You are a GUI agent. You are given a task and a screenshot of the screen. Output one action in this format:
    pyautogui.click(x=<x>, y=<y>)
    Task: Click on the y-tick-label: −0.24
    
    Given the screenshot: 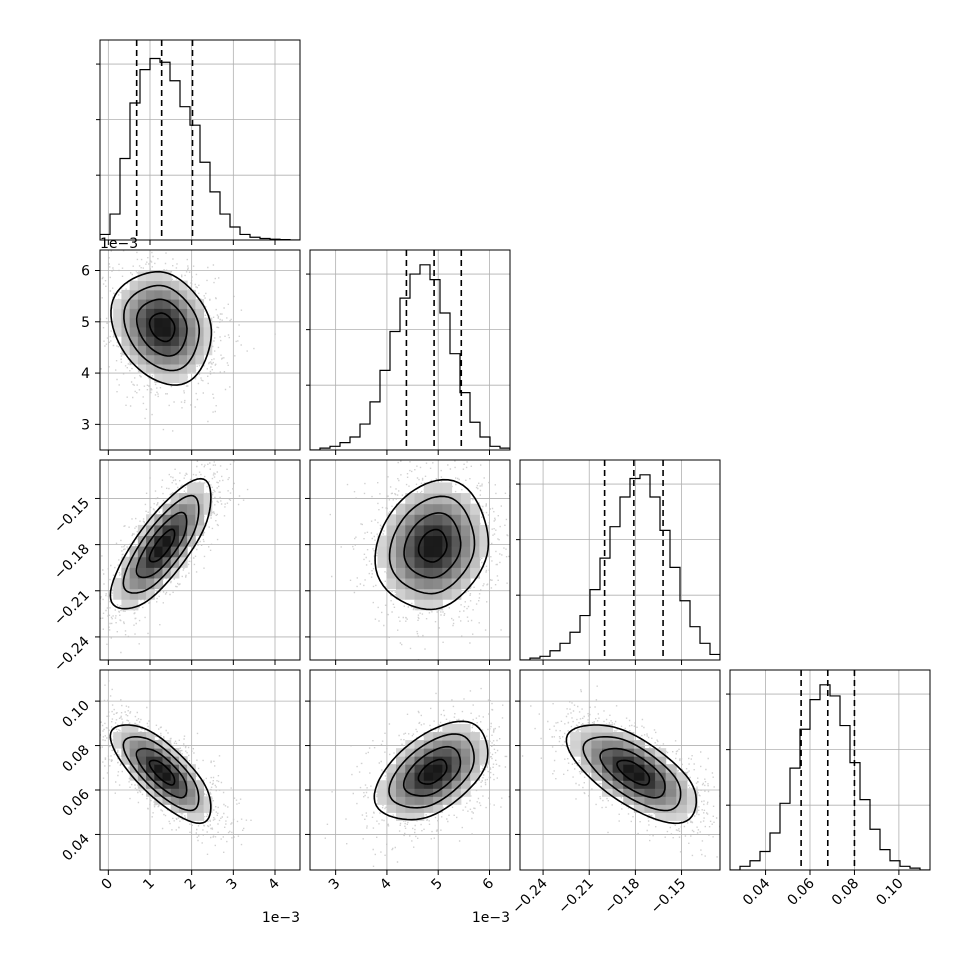 What is the action you would take?
    pyautogui.click(x=72, y=654)
    